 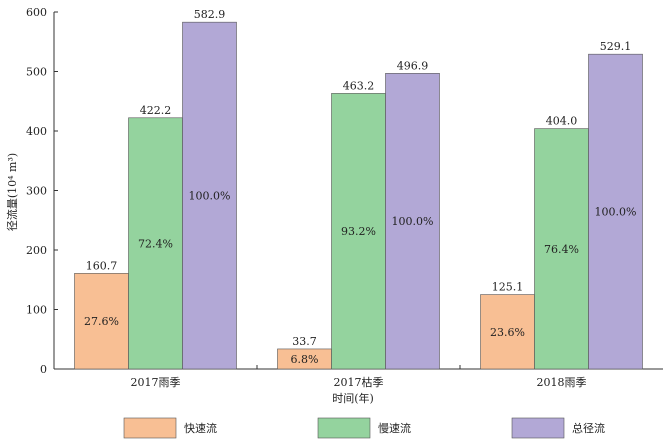 I want to click on legend-label: 慢速流, so click(x=394, y=428).